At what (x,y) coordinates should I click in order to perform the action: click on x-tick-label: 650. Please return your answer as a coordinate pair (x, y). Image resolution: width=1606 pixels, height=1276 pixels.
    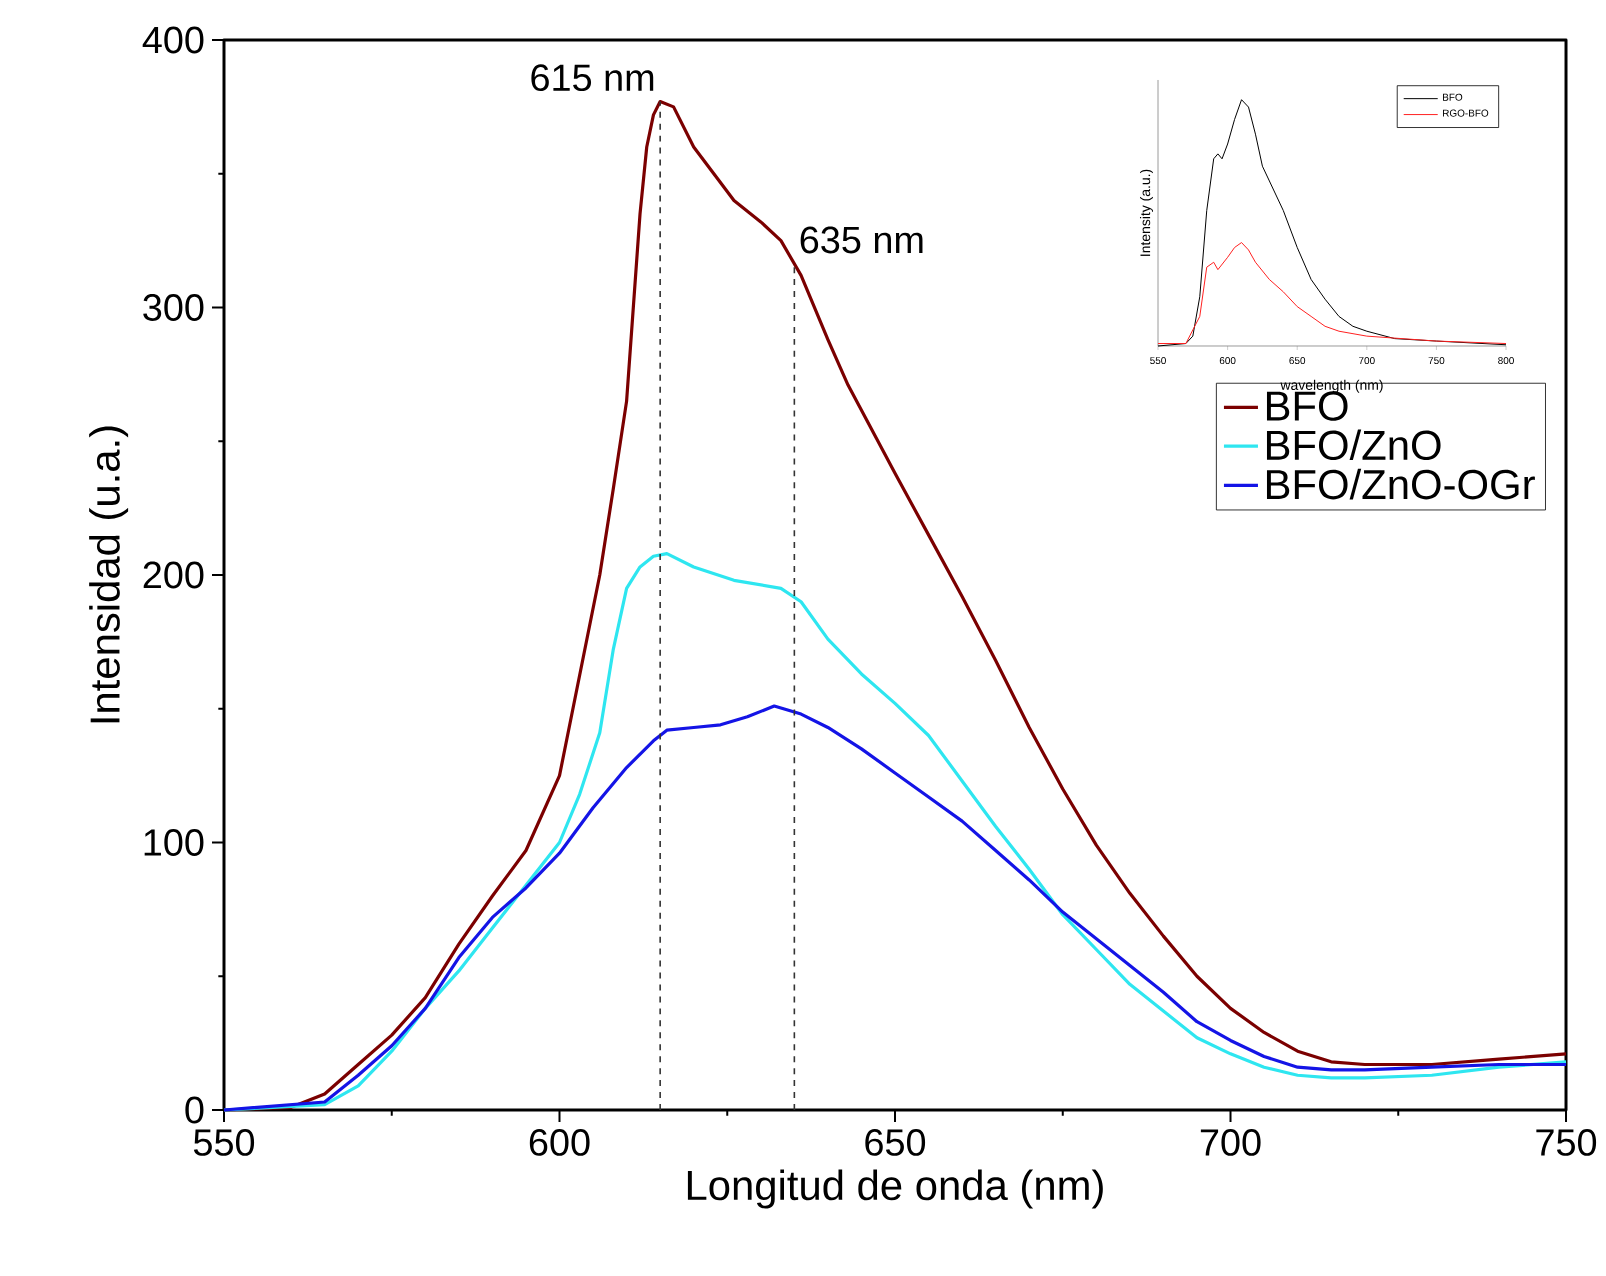
    Looking at the image, I should click on (895, 1142).